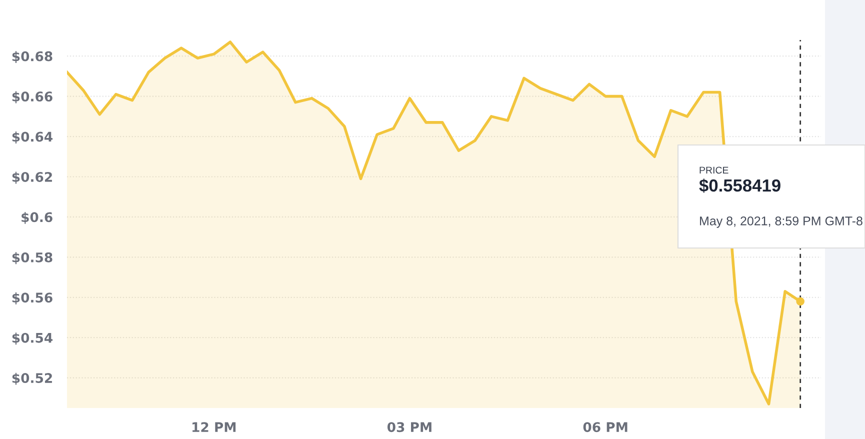  I want to click on y-tick-label: $0.54, so click(32, 338).